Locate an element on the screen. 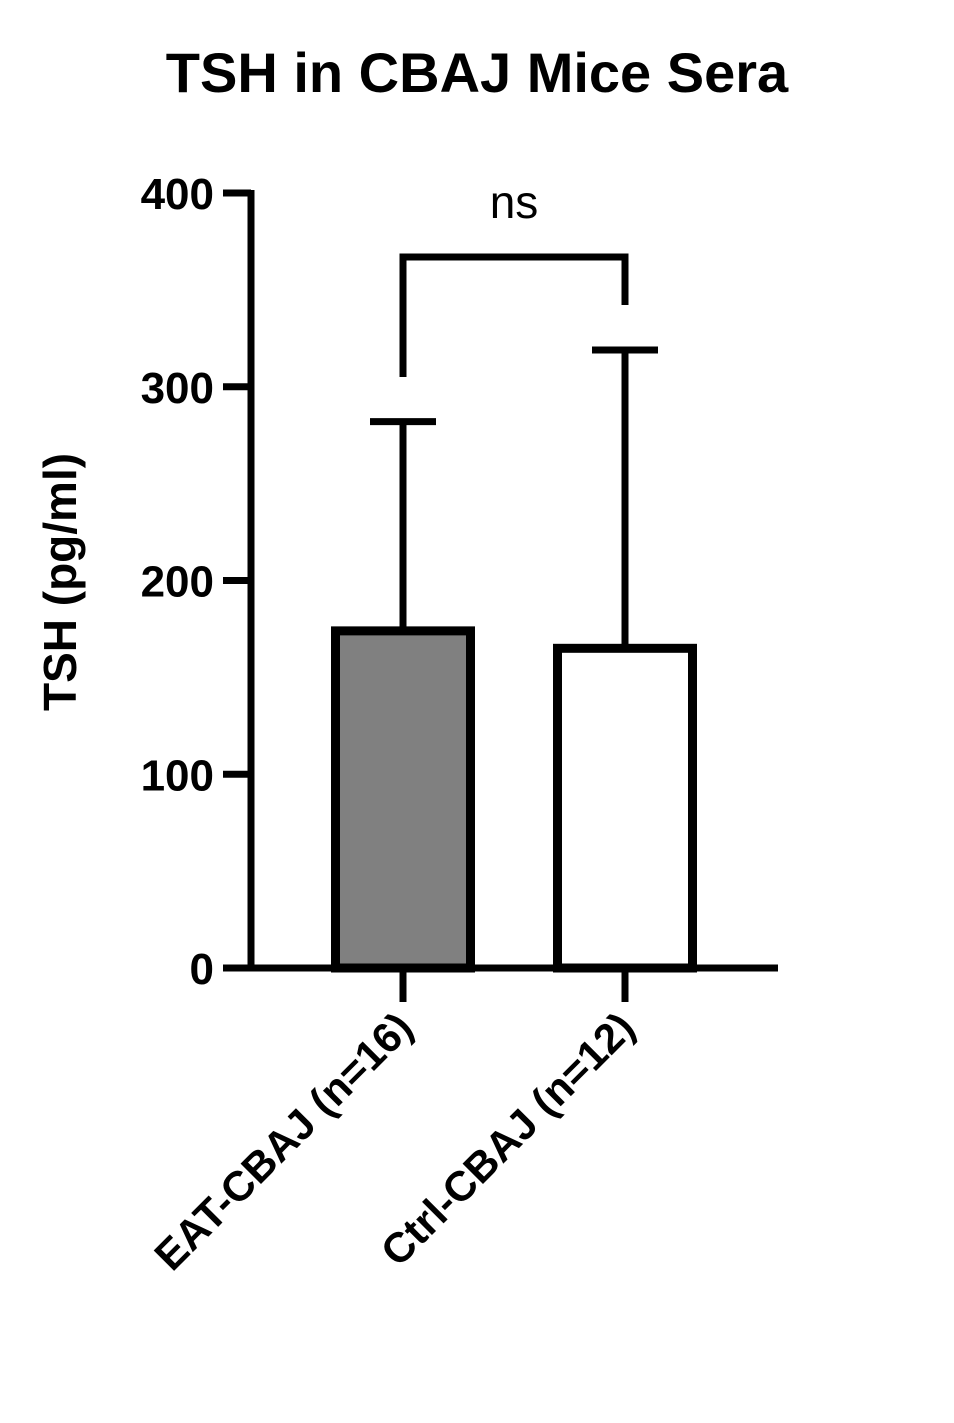 The image size is (954, 1423). y-tick-label-200: 200 is located at coordinates (177, 582).